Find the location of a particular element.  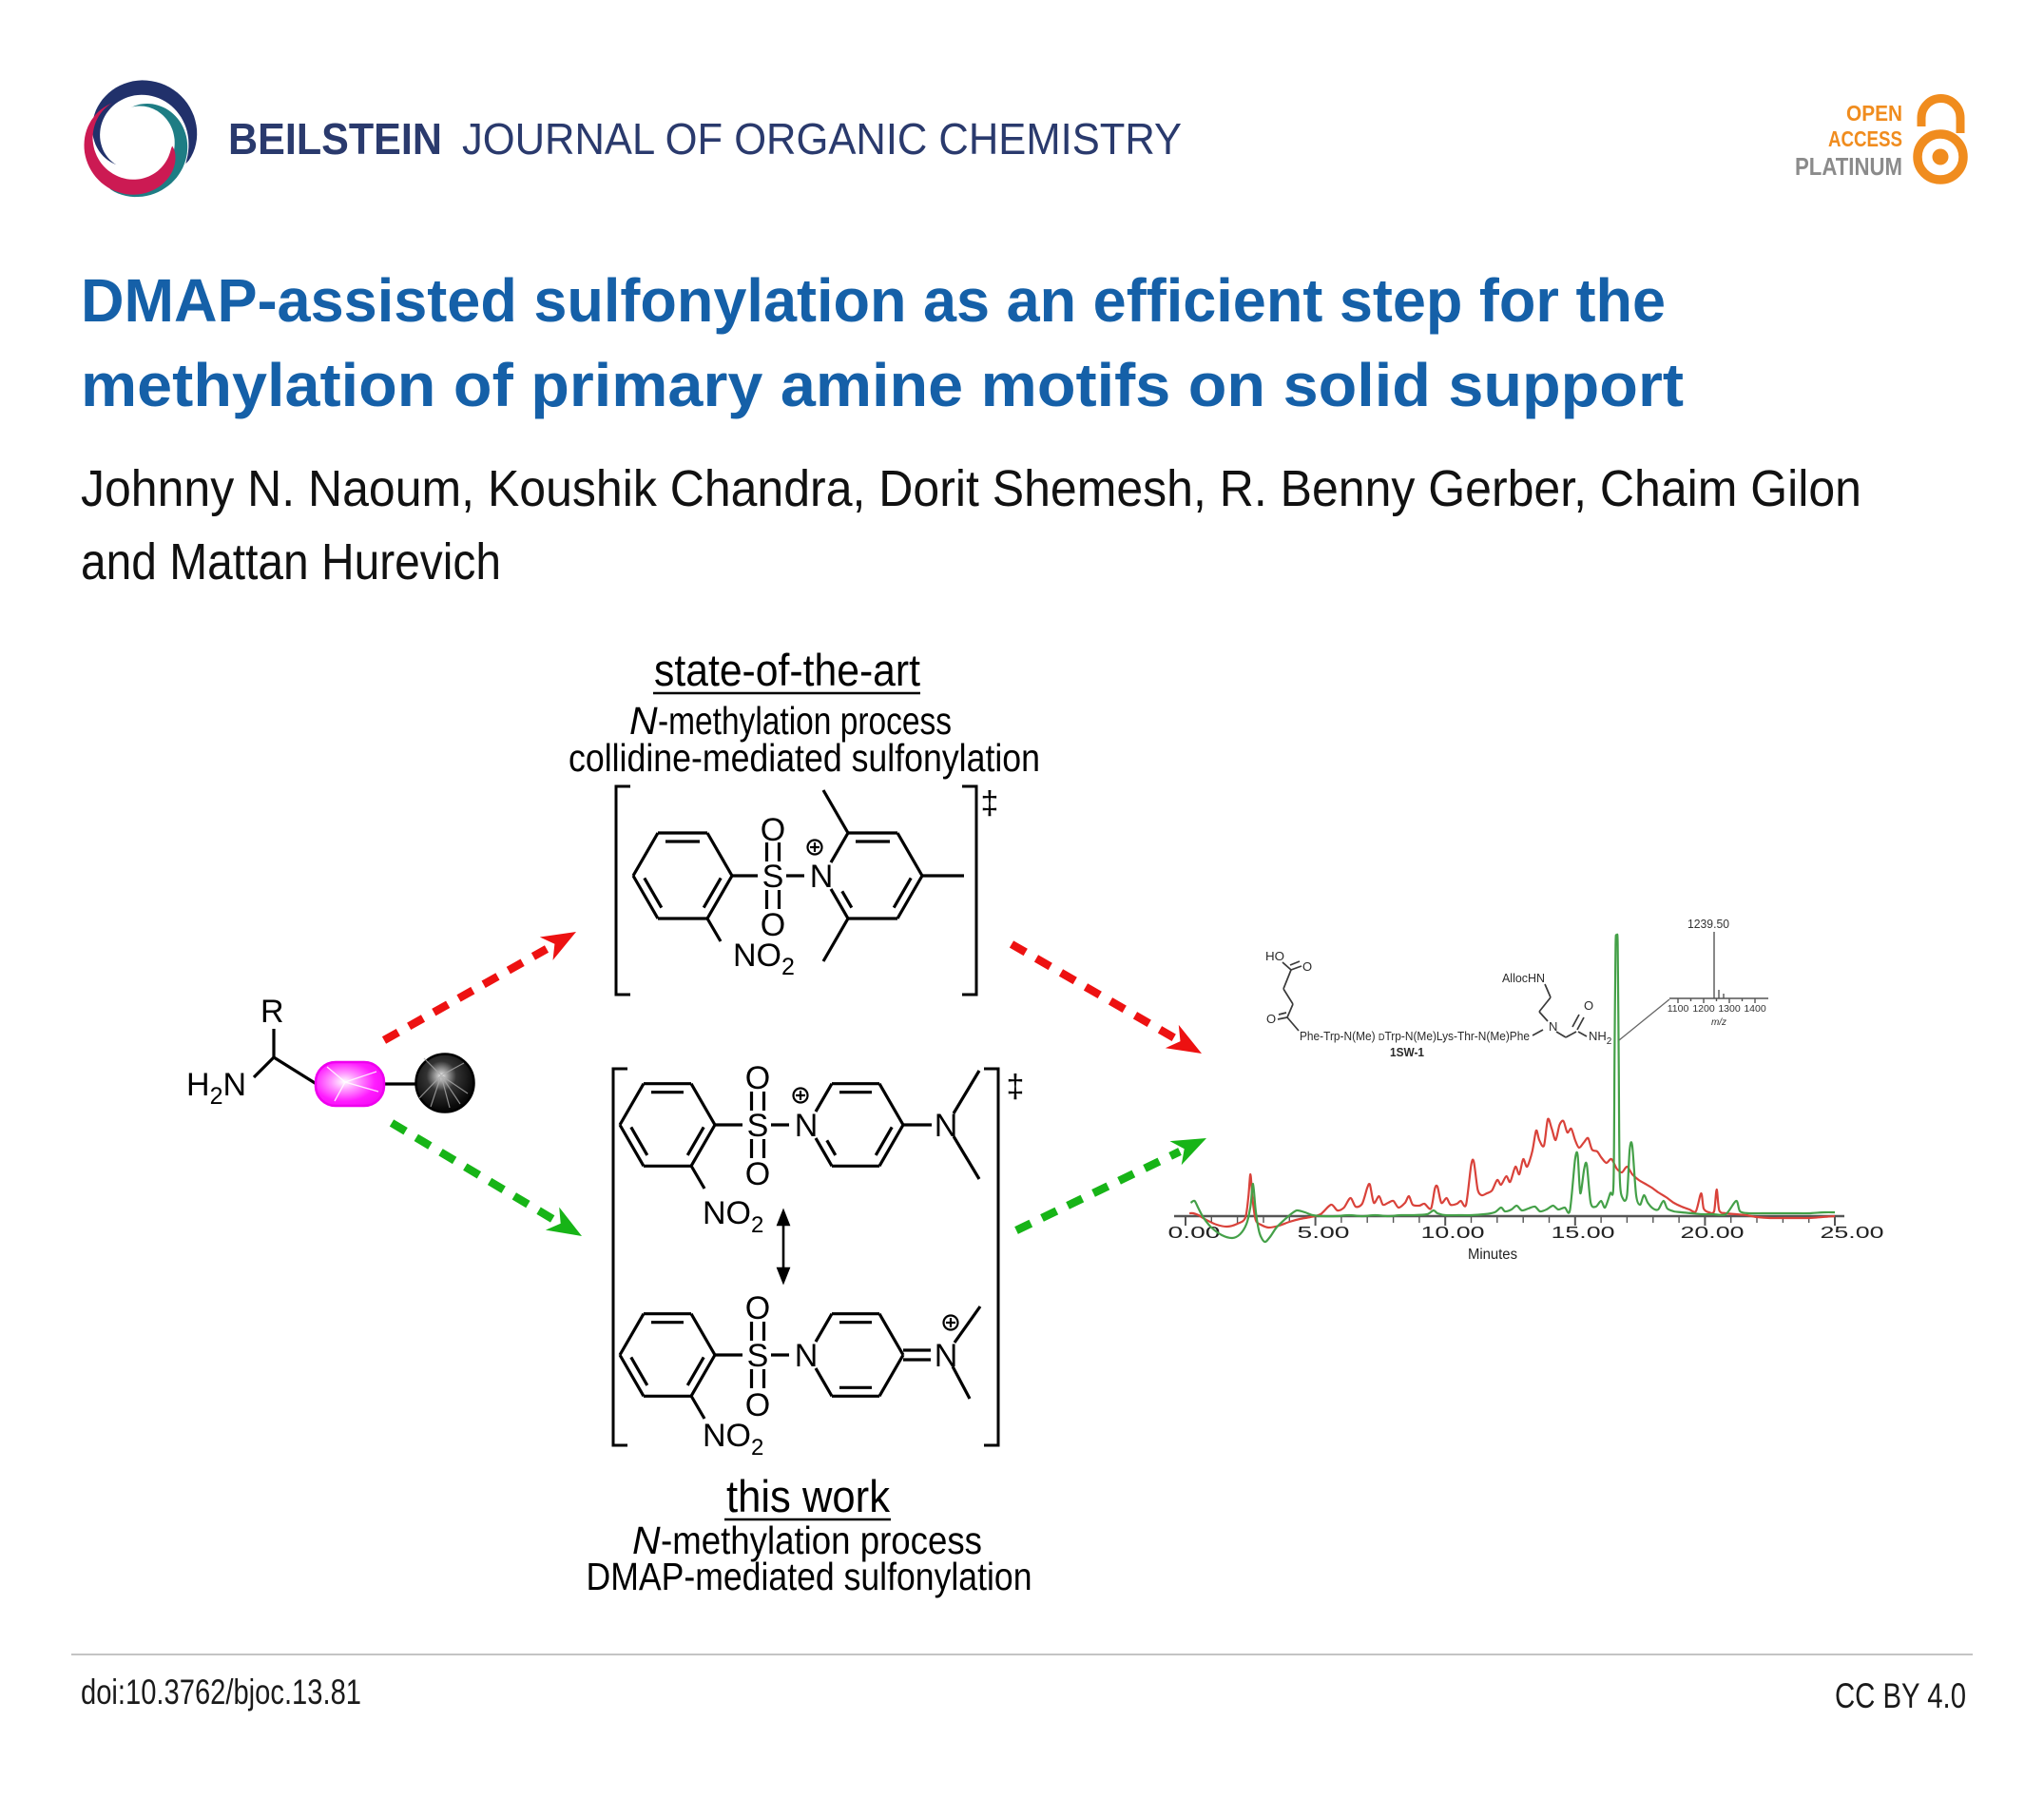

svg-text:Phe-Trp-N(Me) DTrp-N(Me)Lys-Th: Phe-Trp-N(Me) DTrp-N(Me)Lys-Thr-N(Me)Phe is located at coordinates (1415, 1036).